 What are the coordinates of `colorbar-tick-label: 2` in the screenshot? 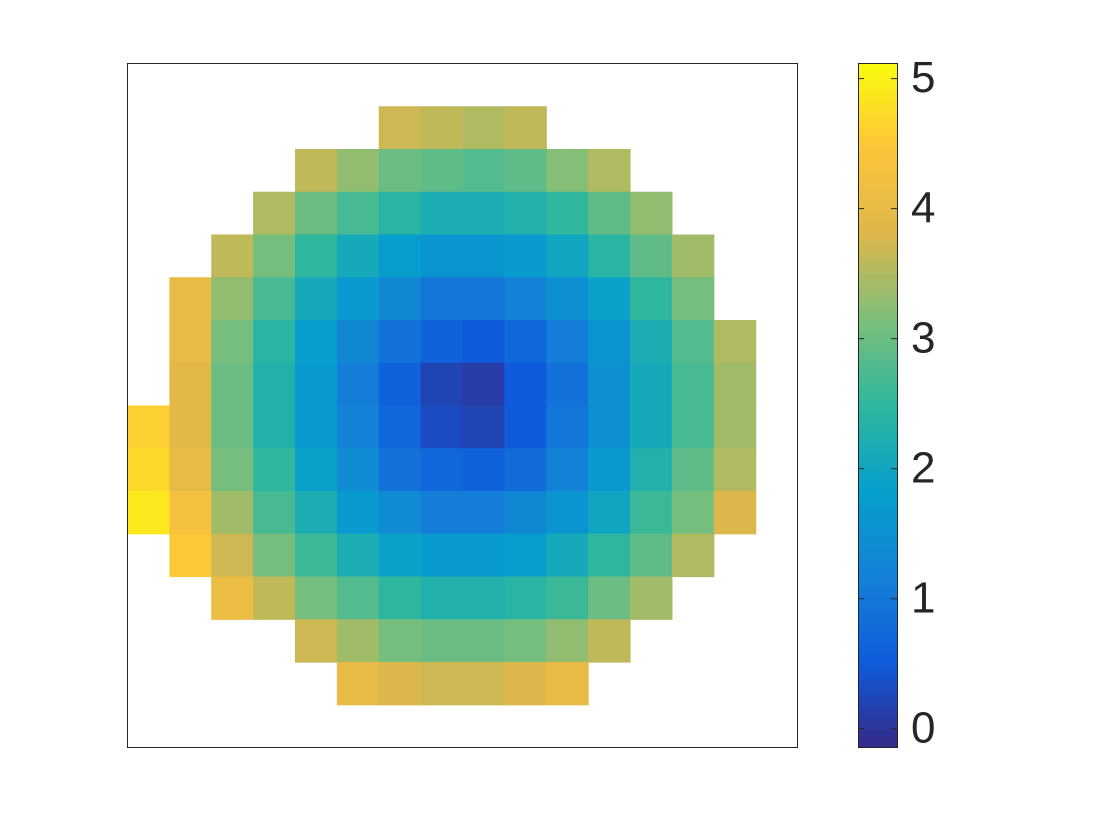 It's located at (923, 467).